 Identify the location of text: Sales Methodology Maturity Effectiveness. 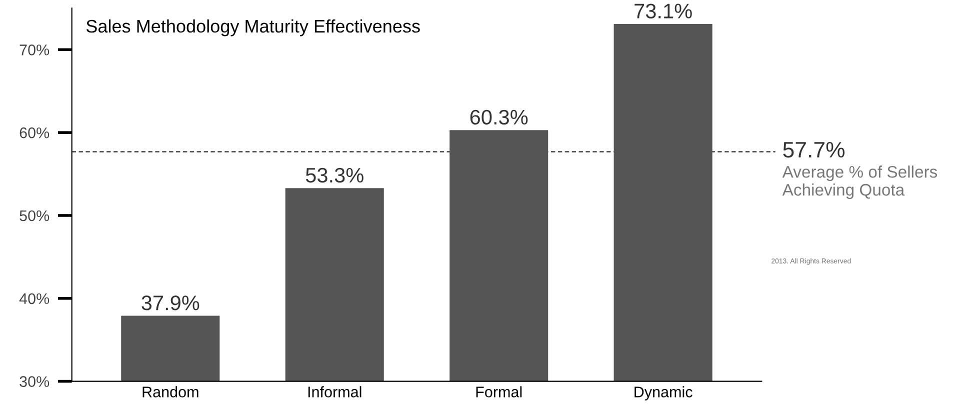
(253, 27).